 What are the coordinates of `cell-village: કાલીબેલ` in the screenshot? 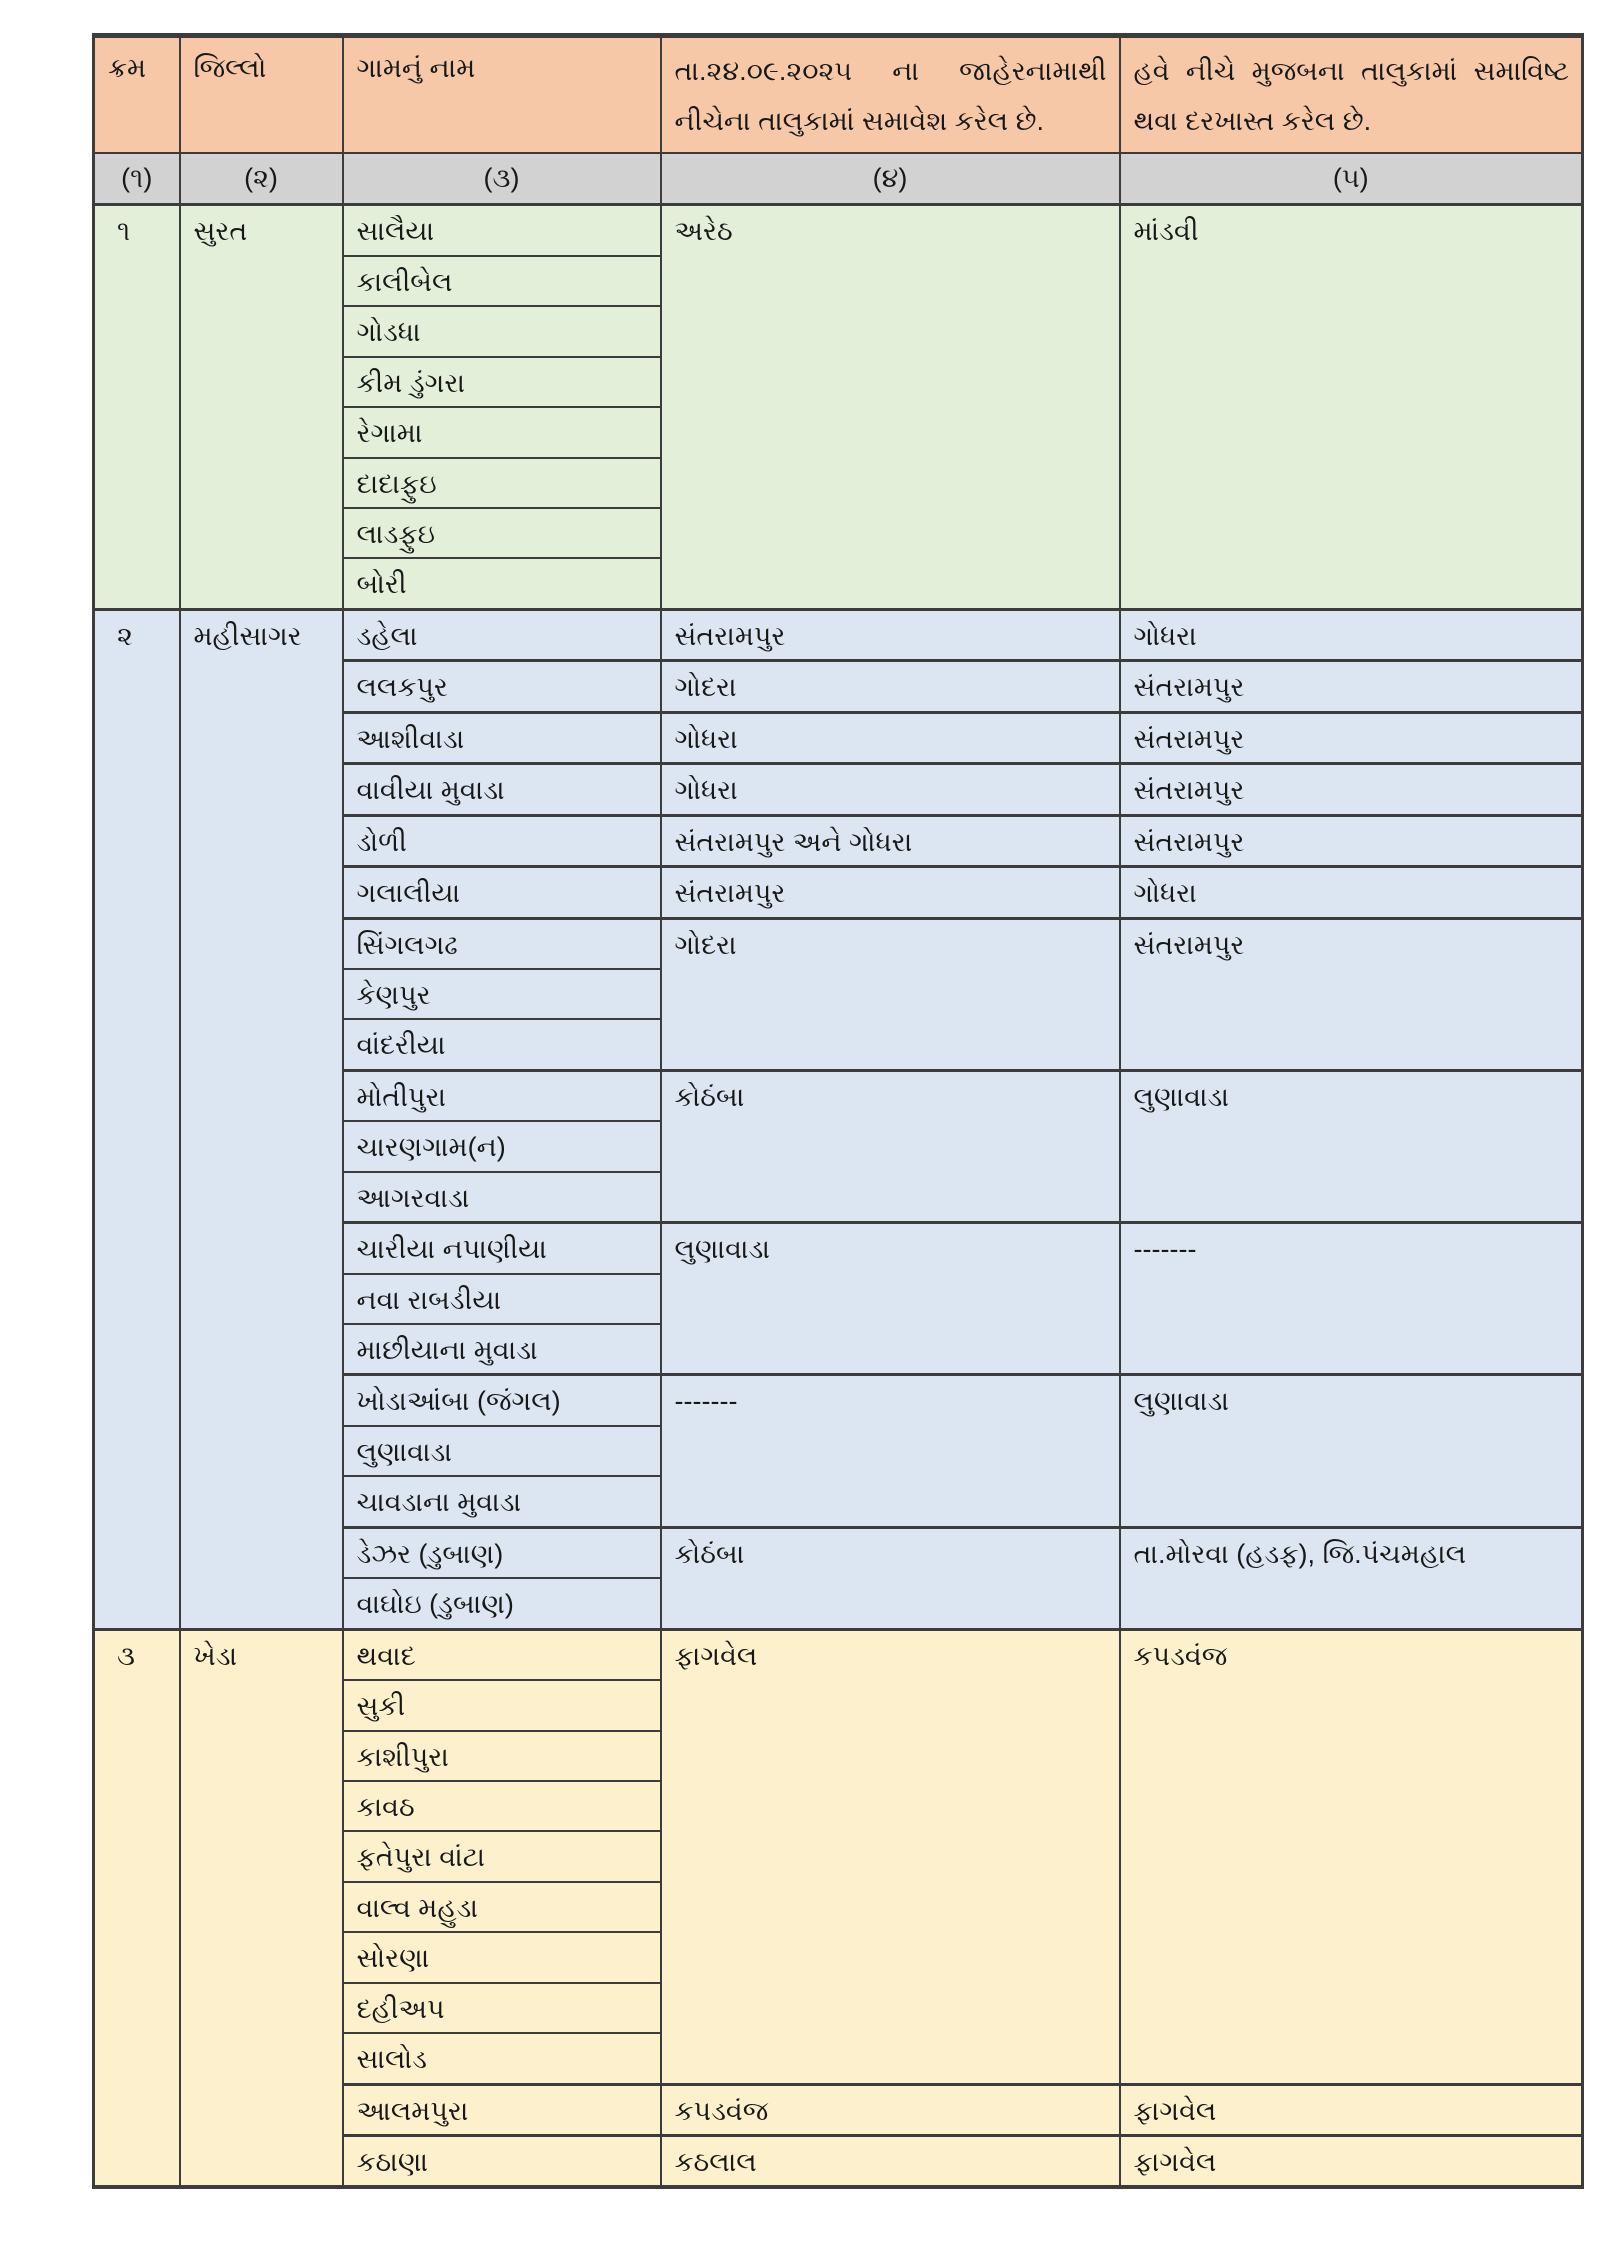 It's located at (501, 281).